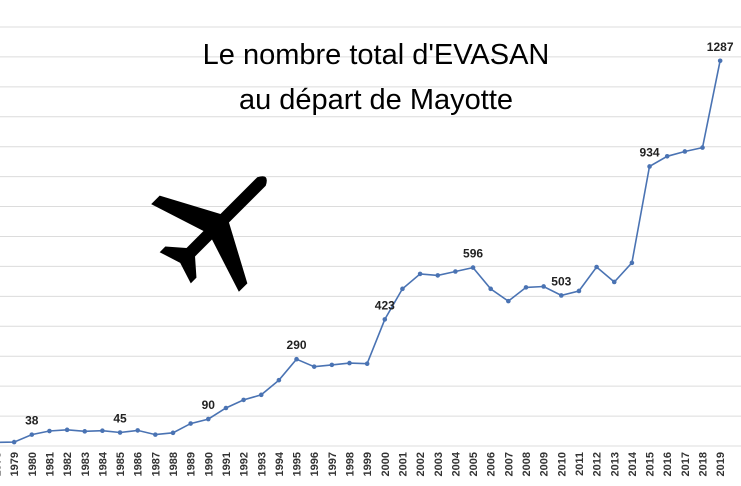 The width and height of the screenshot is (741, 486). Describe the element at coordinates (15, 464) in the screenshot. I see `x-tick-label: 1979` at that location.